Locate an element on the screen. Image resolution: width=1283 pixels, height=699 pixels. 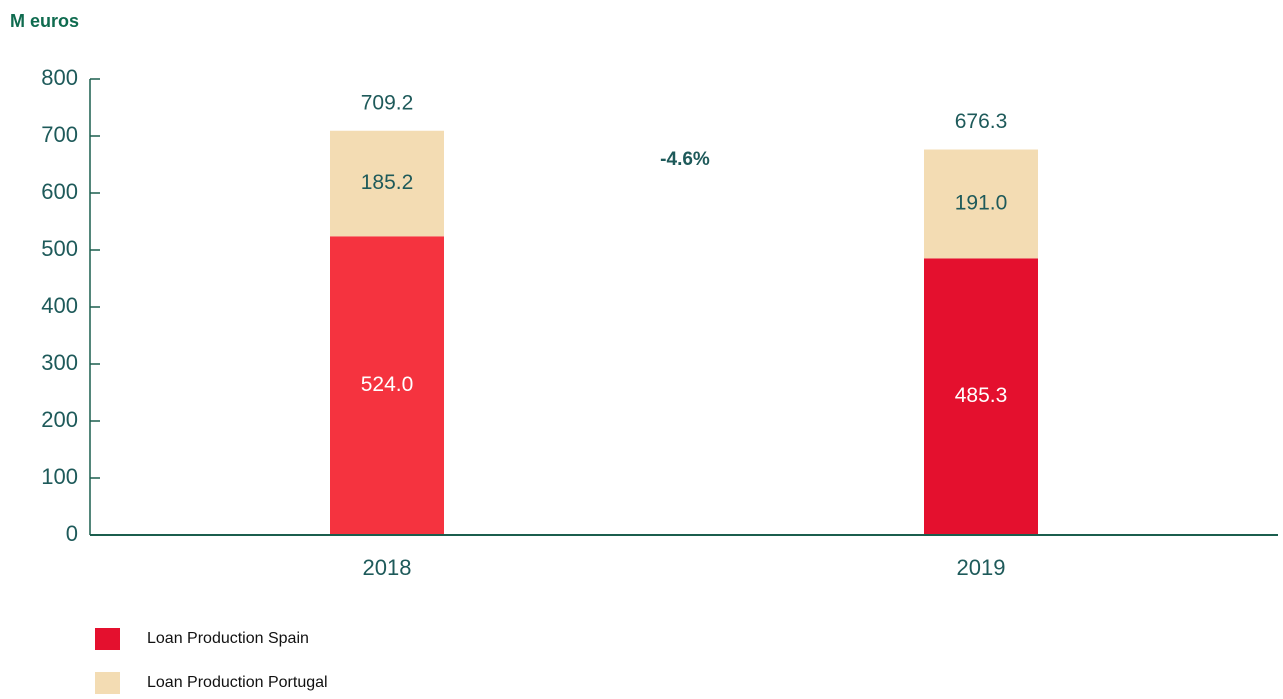
y-tick-label: 500 is located at coordinates (59, 248).